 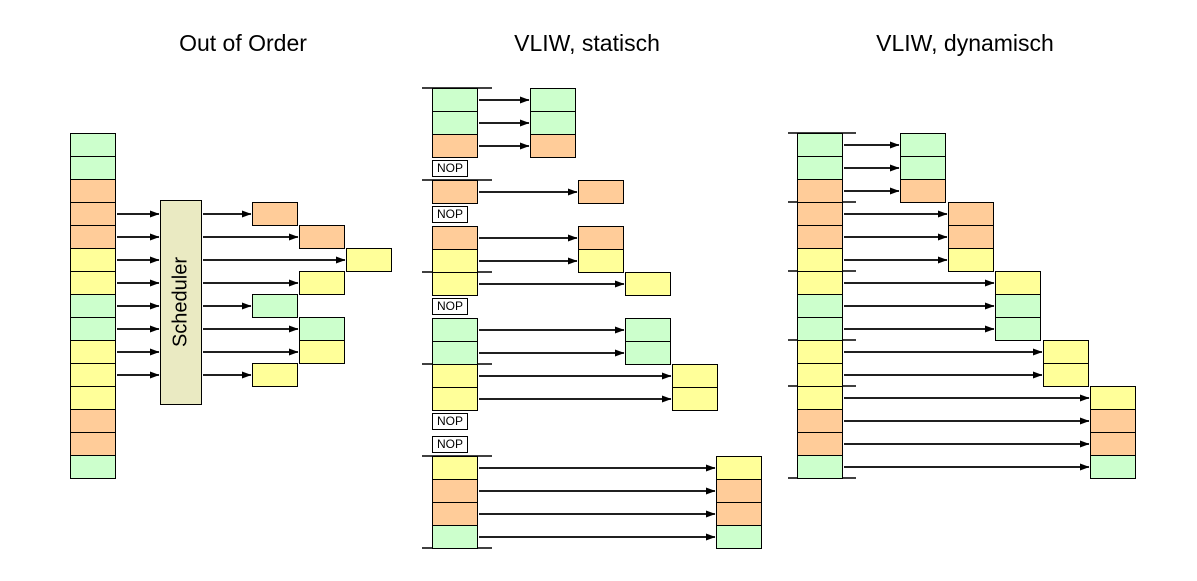 What do you see at coordinates (243, 43) in the screenshot?
I see `panel-title-out-of-order: Out of Order` at bounding box center [243, 43].